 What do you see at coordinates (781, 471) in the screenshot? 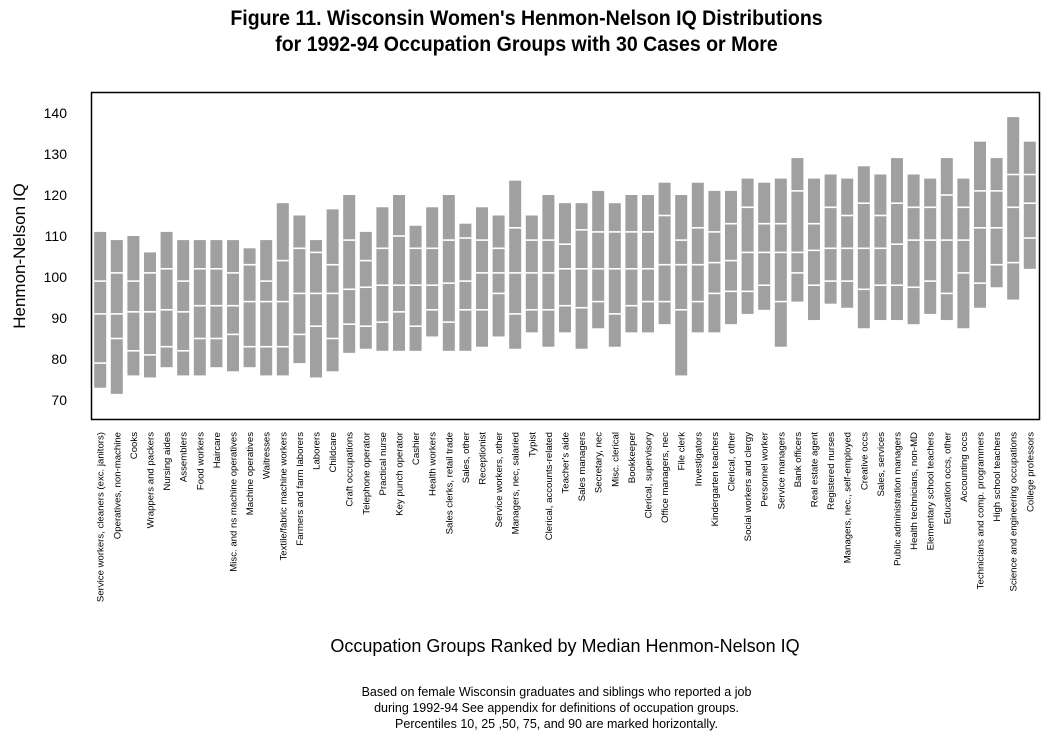
I see `x-tick-label: Service managers` at bounding box center [781, 471].